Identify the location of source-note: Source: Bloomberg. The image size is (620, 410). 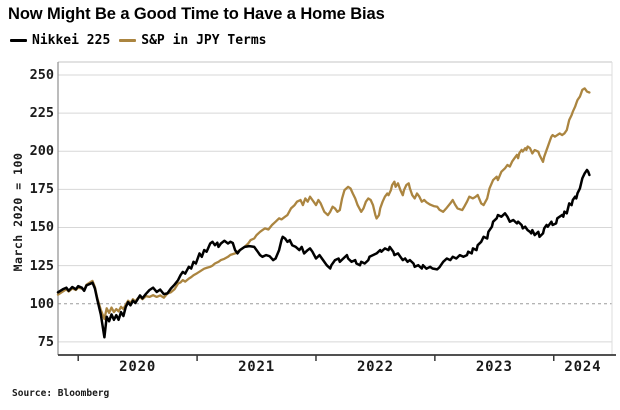
(61, 393).